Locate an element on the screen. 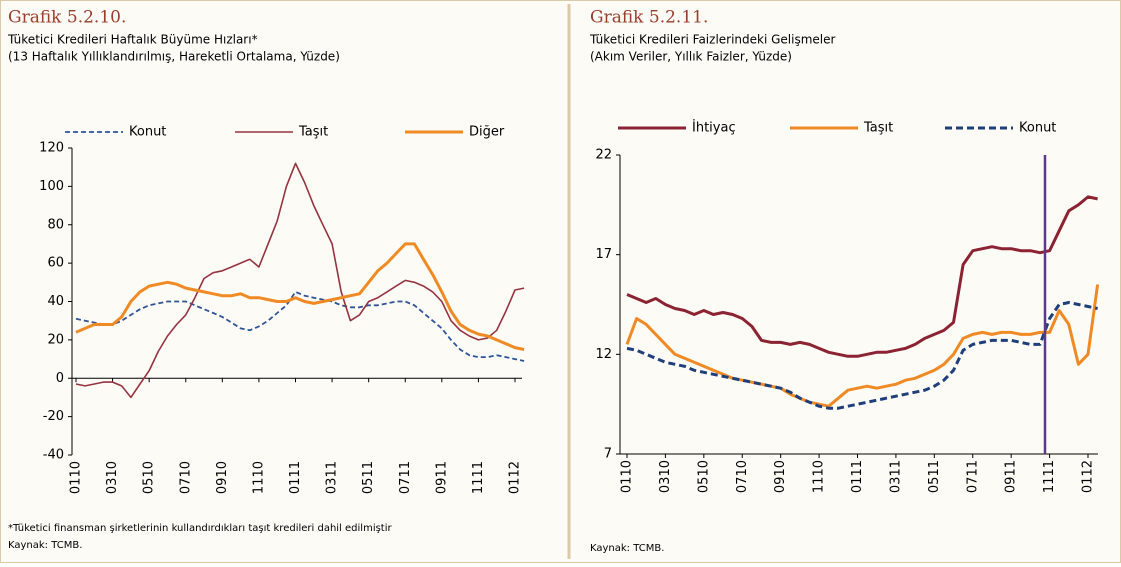 The width and height of the screenshot is (1121, 567). y-tick-label: 120 is located at coordinates (51, 148).